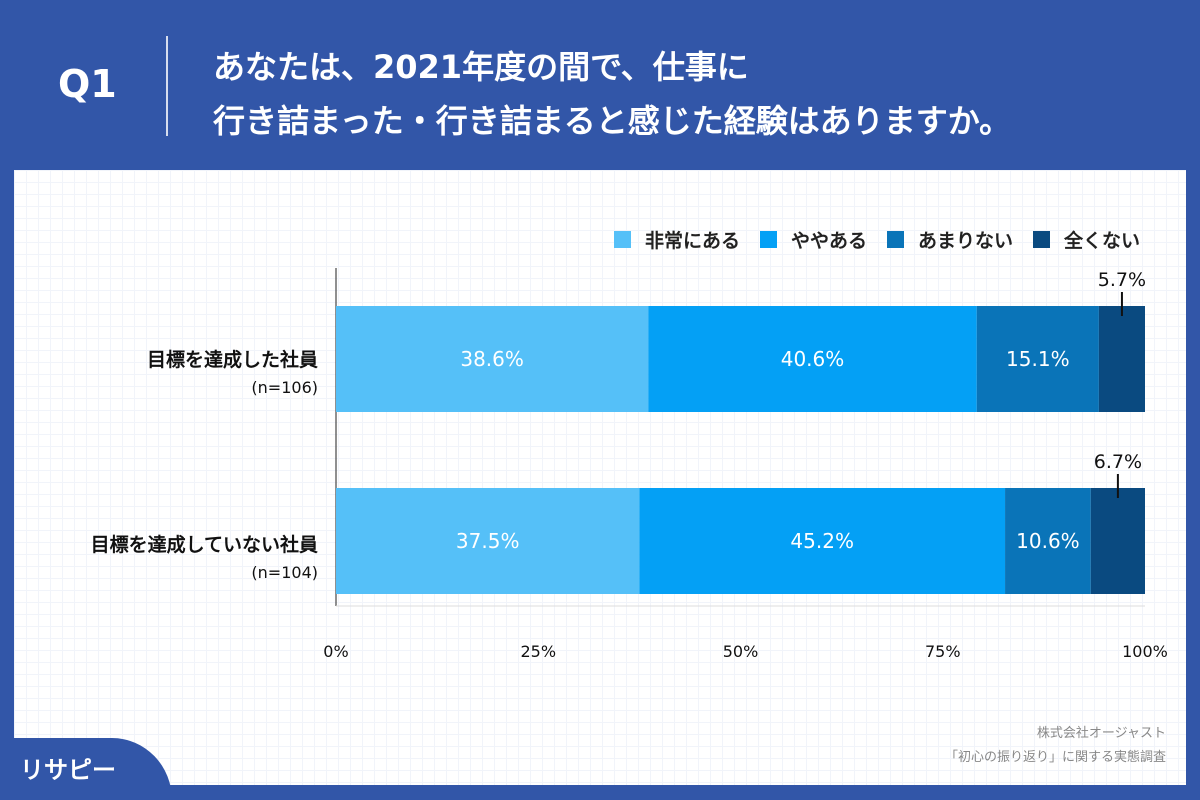 The image size is (1200, 800). Describe the element at coordinates (232, 360) in the screenshot. I see `category-name: 目標を達成した社員` at that location.